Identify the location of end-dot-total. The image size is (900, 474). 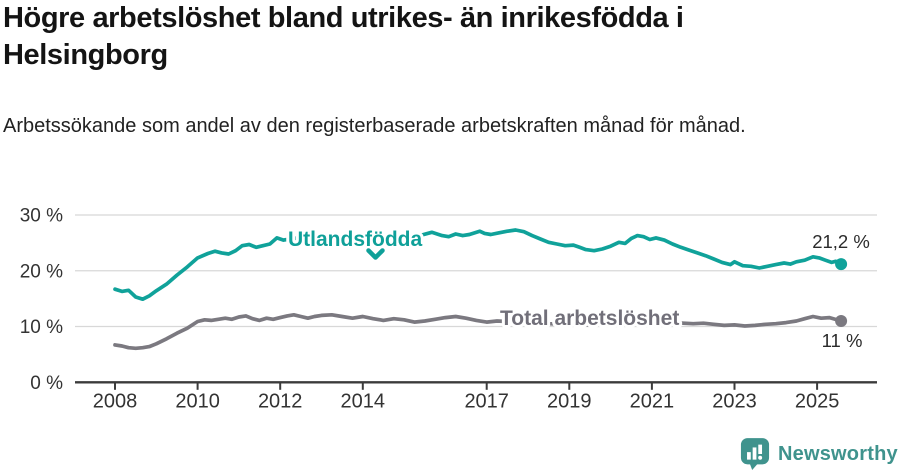
(841, 321).